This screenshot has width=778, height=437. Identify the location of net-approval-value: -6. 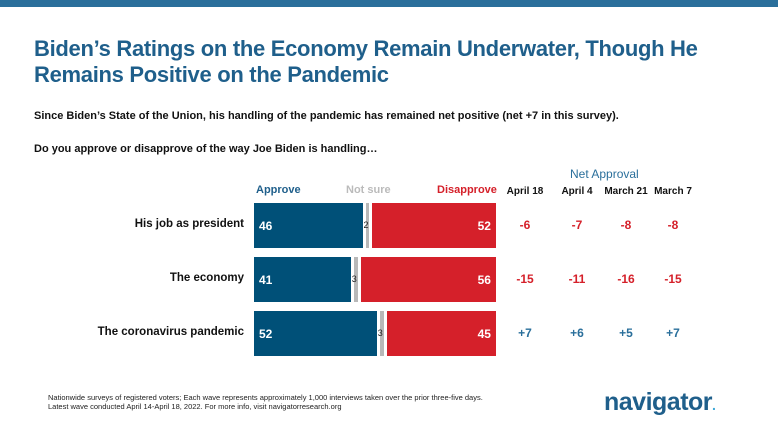
(525, 225).